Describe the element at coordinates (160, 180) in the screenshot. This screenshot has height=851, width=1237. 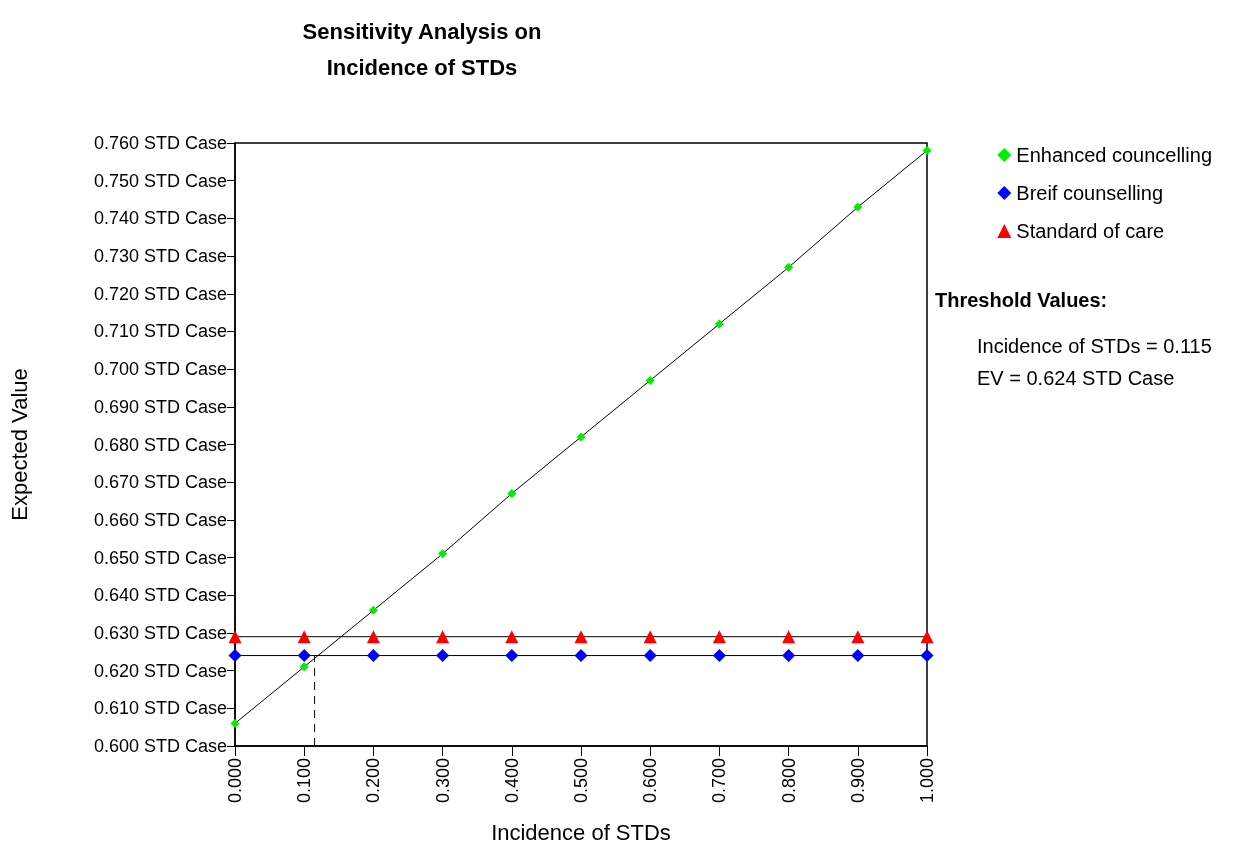
I see `y-tick-label: 0.750 STD Case` at that location.